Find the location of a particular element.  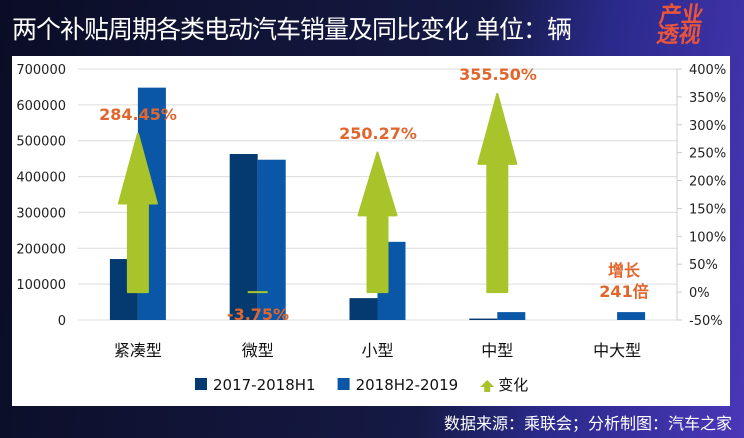

x-tick-label: 中型 is located at coordinates (497, 350).